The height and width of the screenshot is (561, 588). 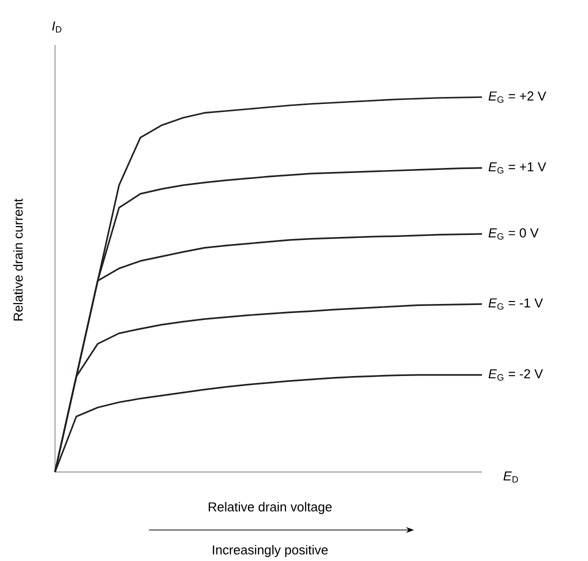 What do you see at coordinates (513, 234) in the screenshot?
I see `series-label: E$_{G}$ = 0 V` at bounding box center [513, 234].